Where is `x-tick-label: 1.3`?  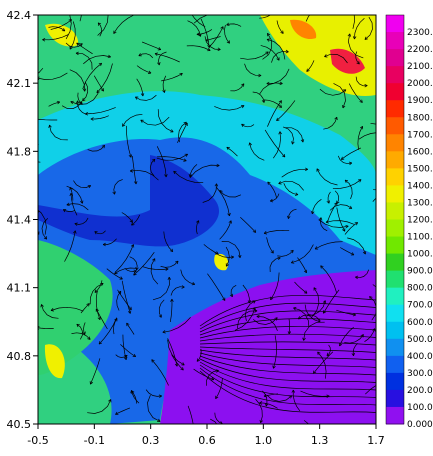 x-tick-label: 1.3 is located at coordinates (320, 440).